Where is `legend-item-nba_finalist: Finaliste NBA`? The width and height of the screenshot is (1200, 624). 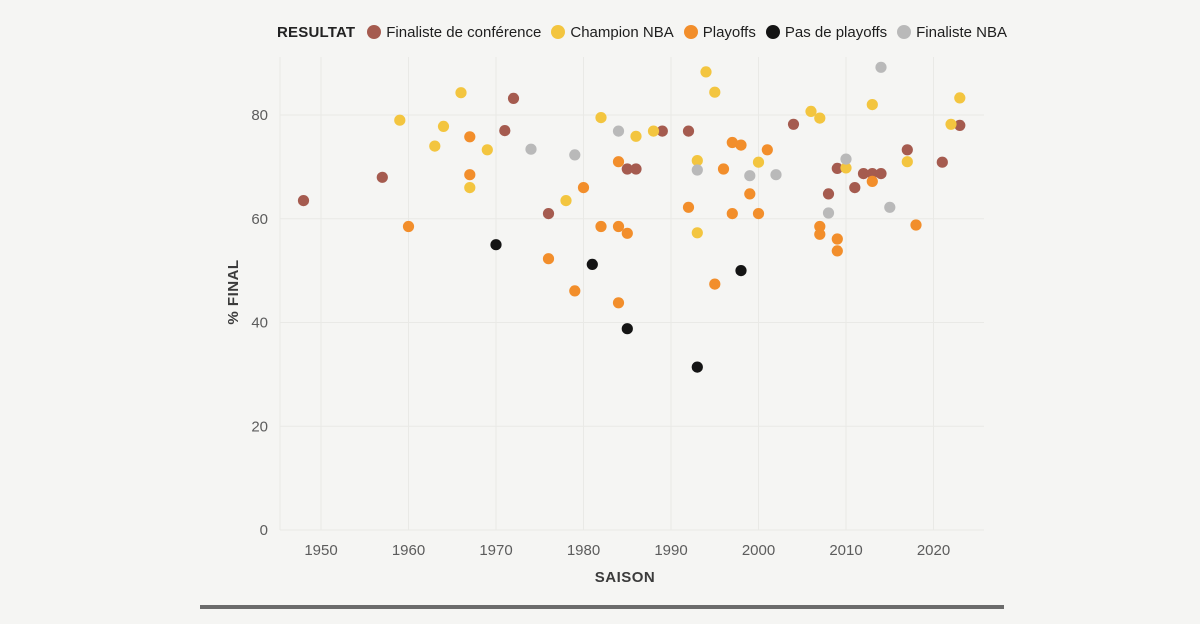
legend-item-nba_finalist: Finaliste NBA is located at coordinates (952, 32).